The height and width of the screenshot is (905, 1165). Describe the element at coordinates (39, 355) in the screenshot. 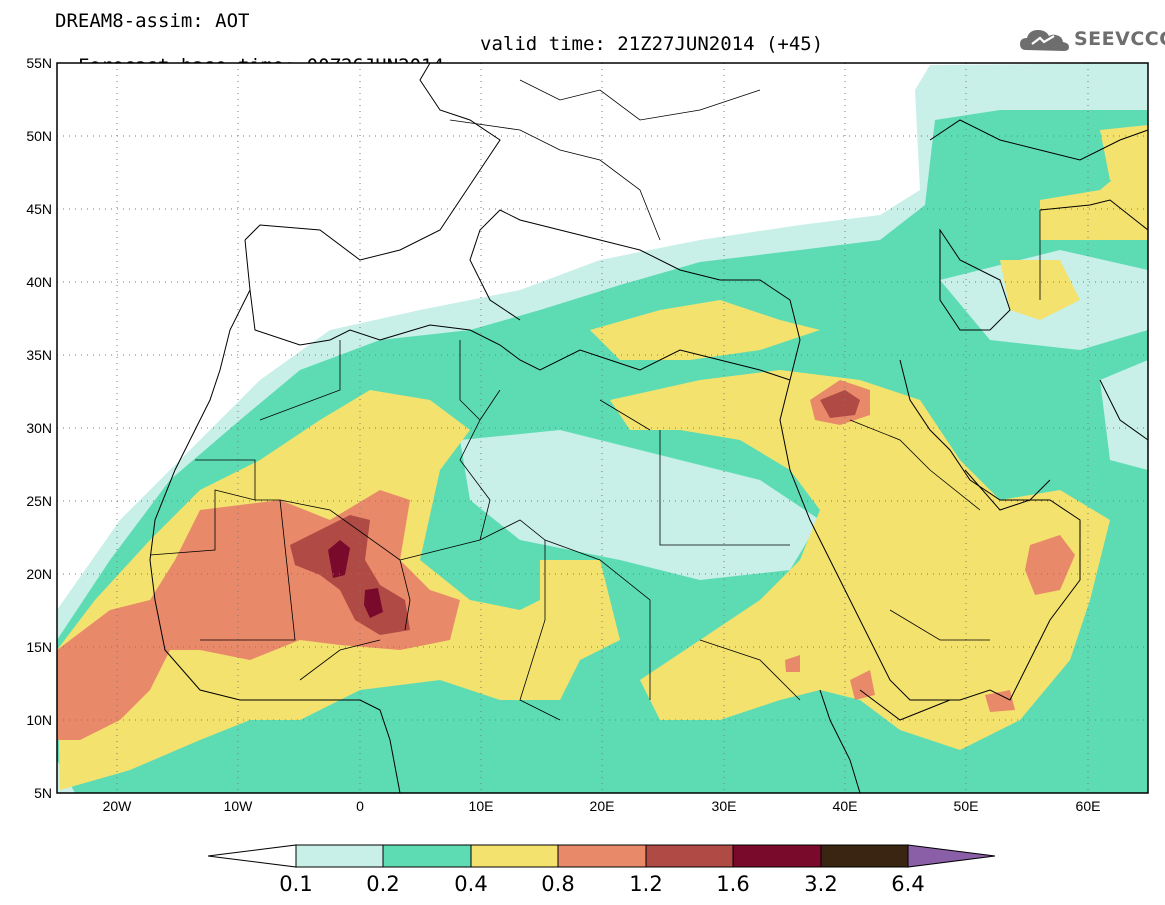

I see `lat-tick-label: 35N` at that location.